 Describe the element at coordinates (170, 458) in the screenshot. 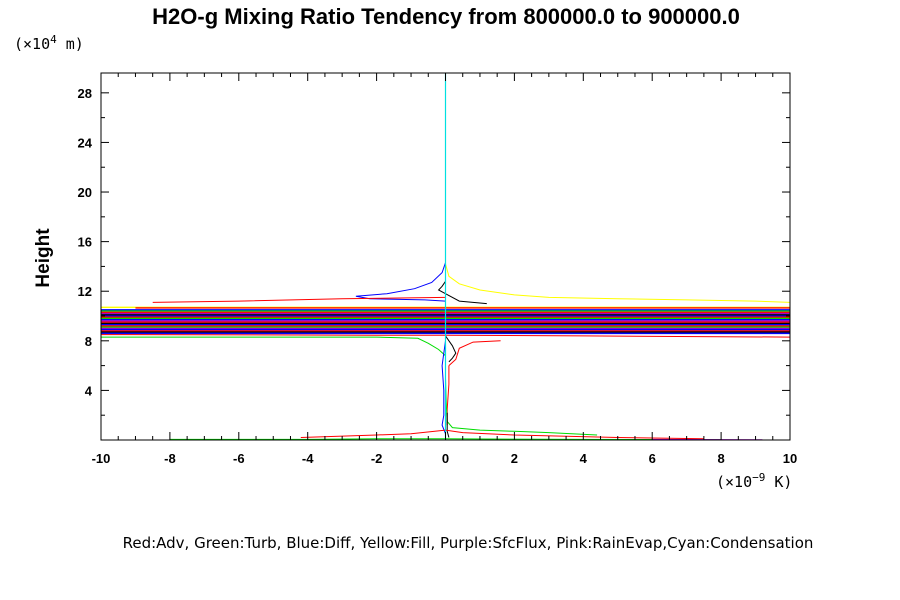

I see `x-tick-label: -8` at that location.